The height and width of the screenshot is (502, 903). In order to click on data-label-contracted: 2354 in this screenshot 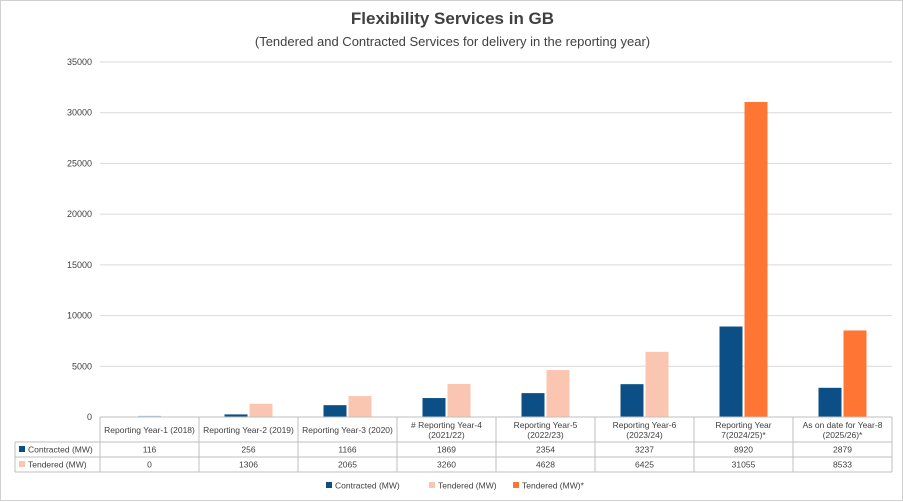, I will do `click(545, 450)`.